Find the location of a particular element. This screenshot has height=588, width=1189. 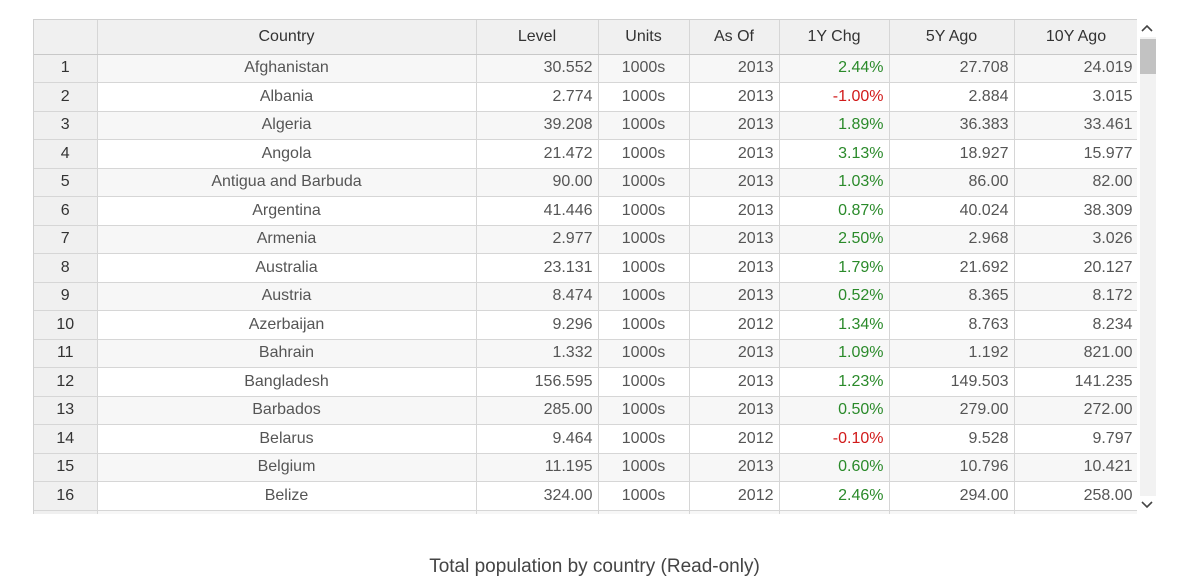

cell-5y-ago: 2.968 is located at coordinates (952, 239).